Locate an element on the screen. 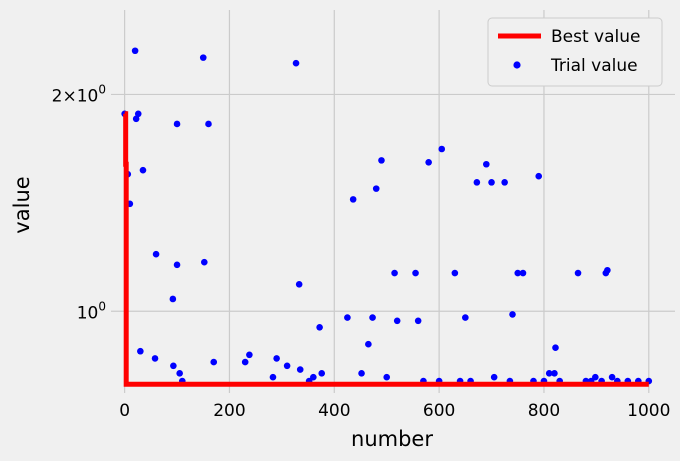  legend-trial-value-label: Trial value is located at coordinates (594, 66).